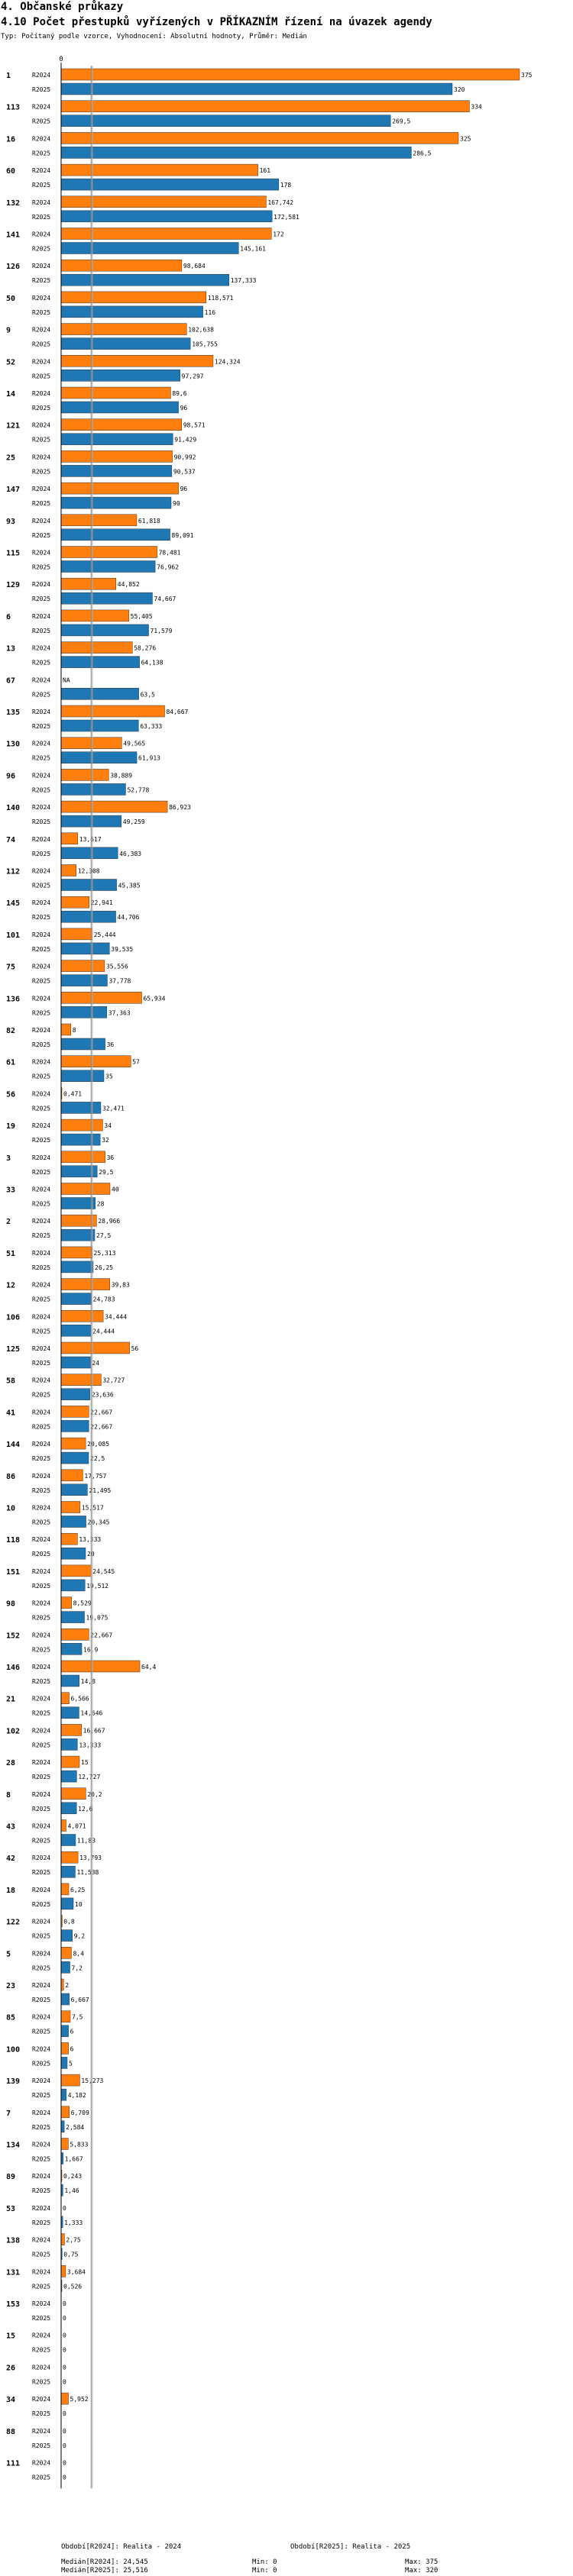 This screenshot has height=2576, width=573. Describe the element at coordinates (10, 2336) in the screenshot. I see `group-label: 15` at that location.